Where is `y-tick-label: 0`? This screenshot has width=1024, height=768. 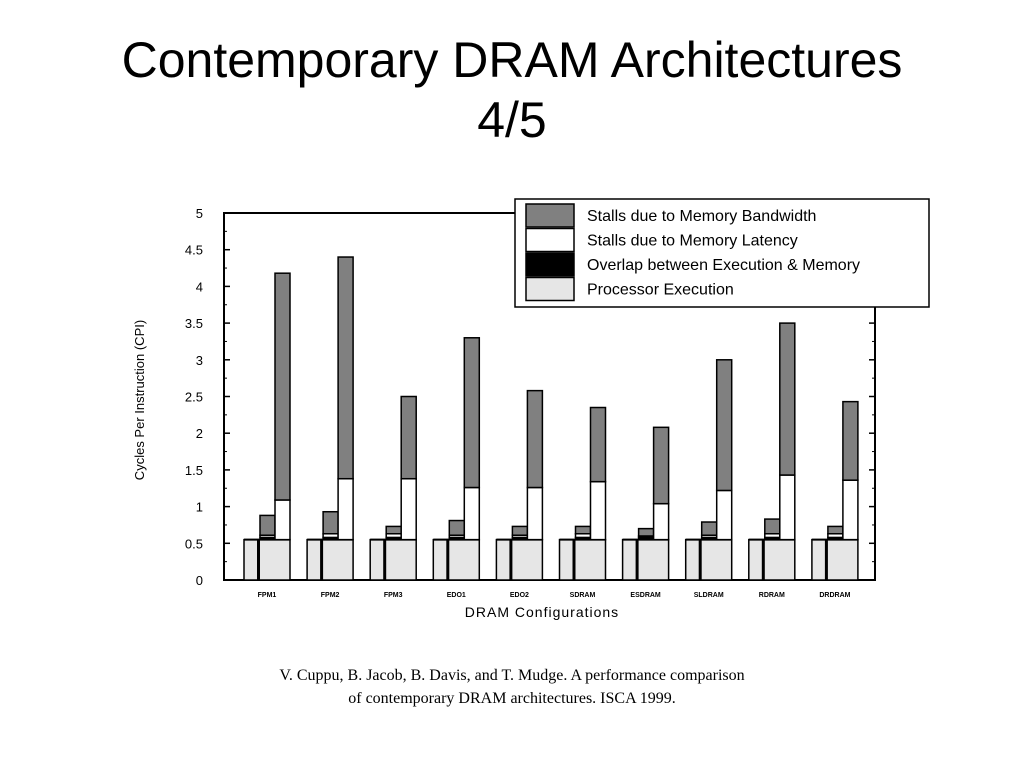
y-tick-label: 0 is located at coordinates (199, 580).